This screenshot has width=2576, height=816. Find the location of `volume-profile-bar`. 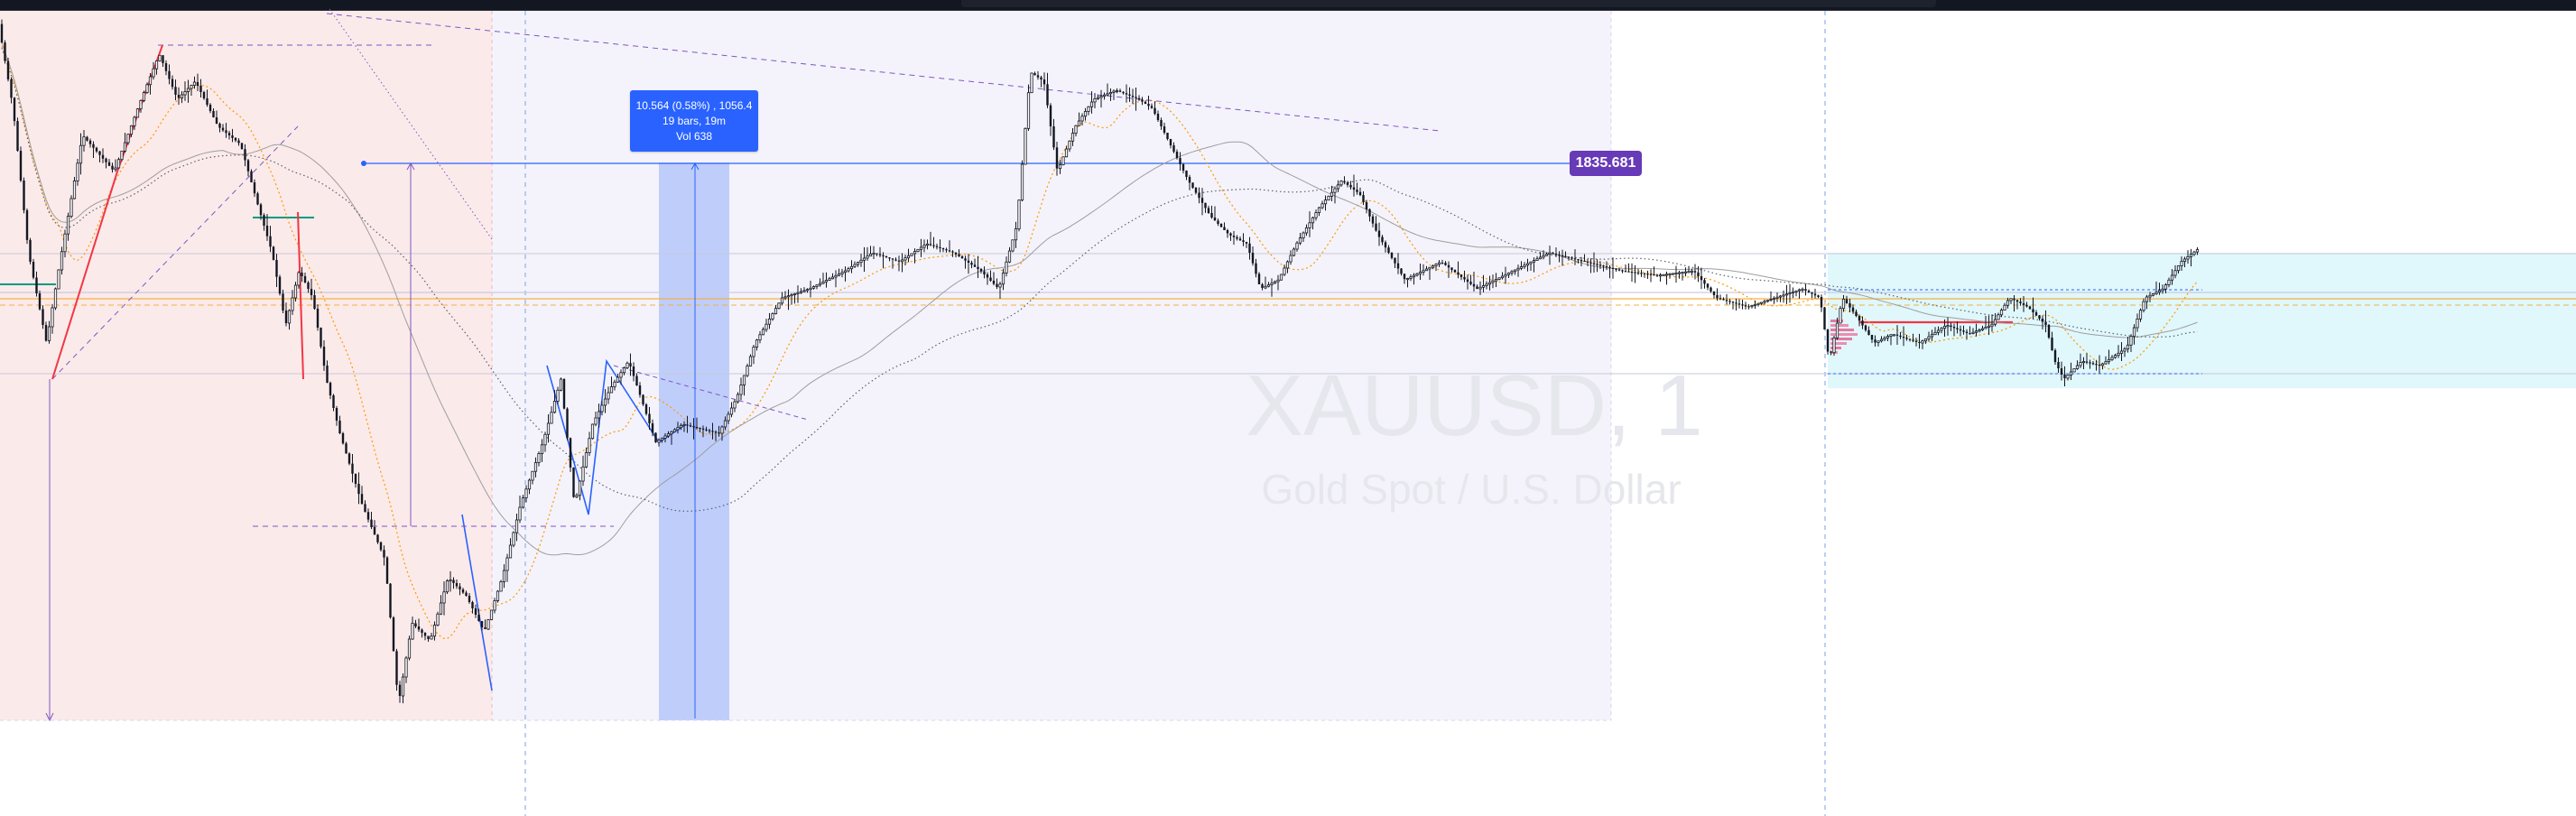

volume-profile-bar is located at coordinates (1844, 334).